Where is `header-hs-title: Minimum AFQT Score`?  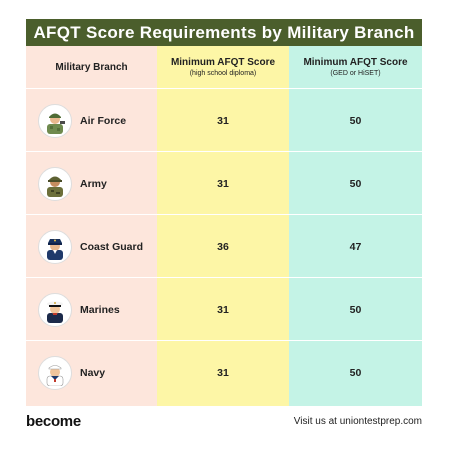
header-hs-title: Minimum AFQT Score is located at coordinates (223, 62).